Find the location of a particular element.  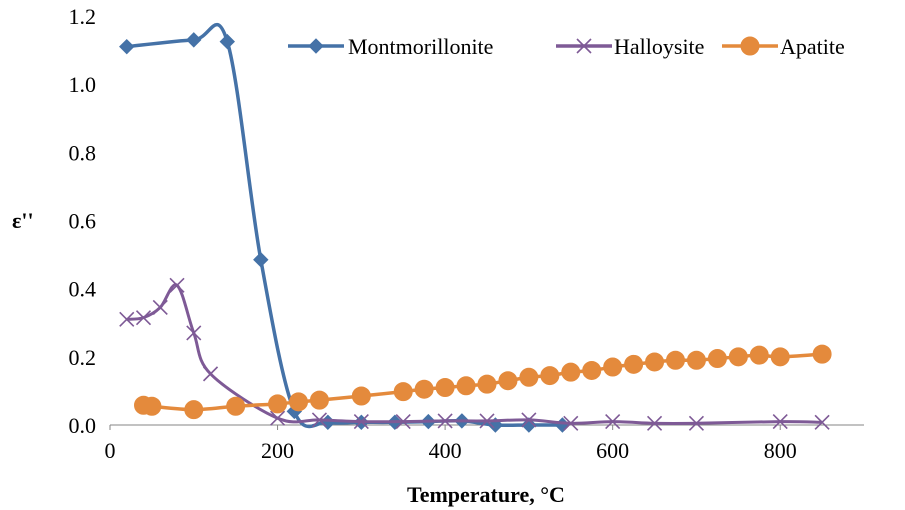

y-tick-label: 0.2 is located at coordinates (83, 357).